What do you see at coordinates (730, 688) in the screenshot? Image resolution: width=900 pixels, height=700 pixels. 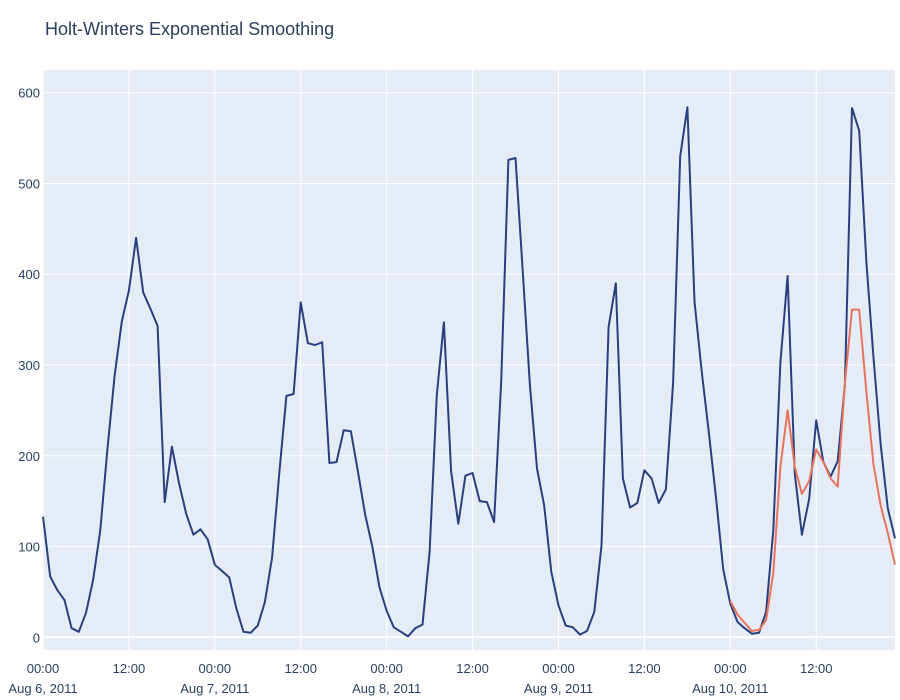 I see `x-tick-date-label: Aug 10, 2011` at bounding box center [730, 688].